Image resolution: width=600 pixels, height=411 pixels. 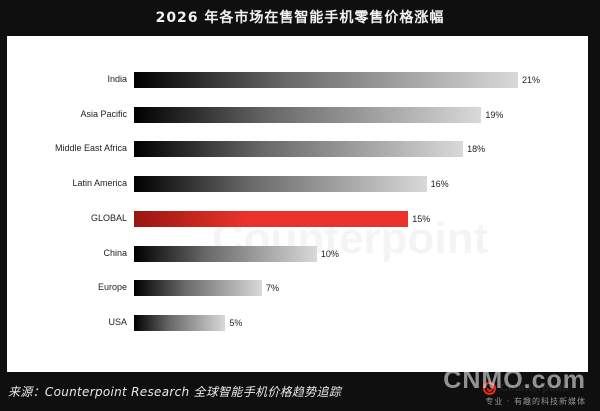 What do you see at coordinates (112, 287) in the screenshot?
I see `category-label: Europe` at bounding box center [112, 287].